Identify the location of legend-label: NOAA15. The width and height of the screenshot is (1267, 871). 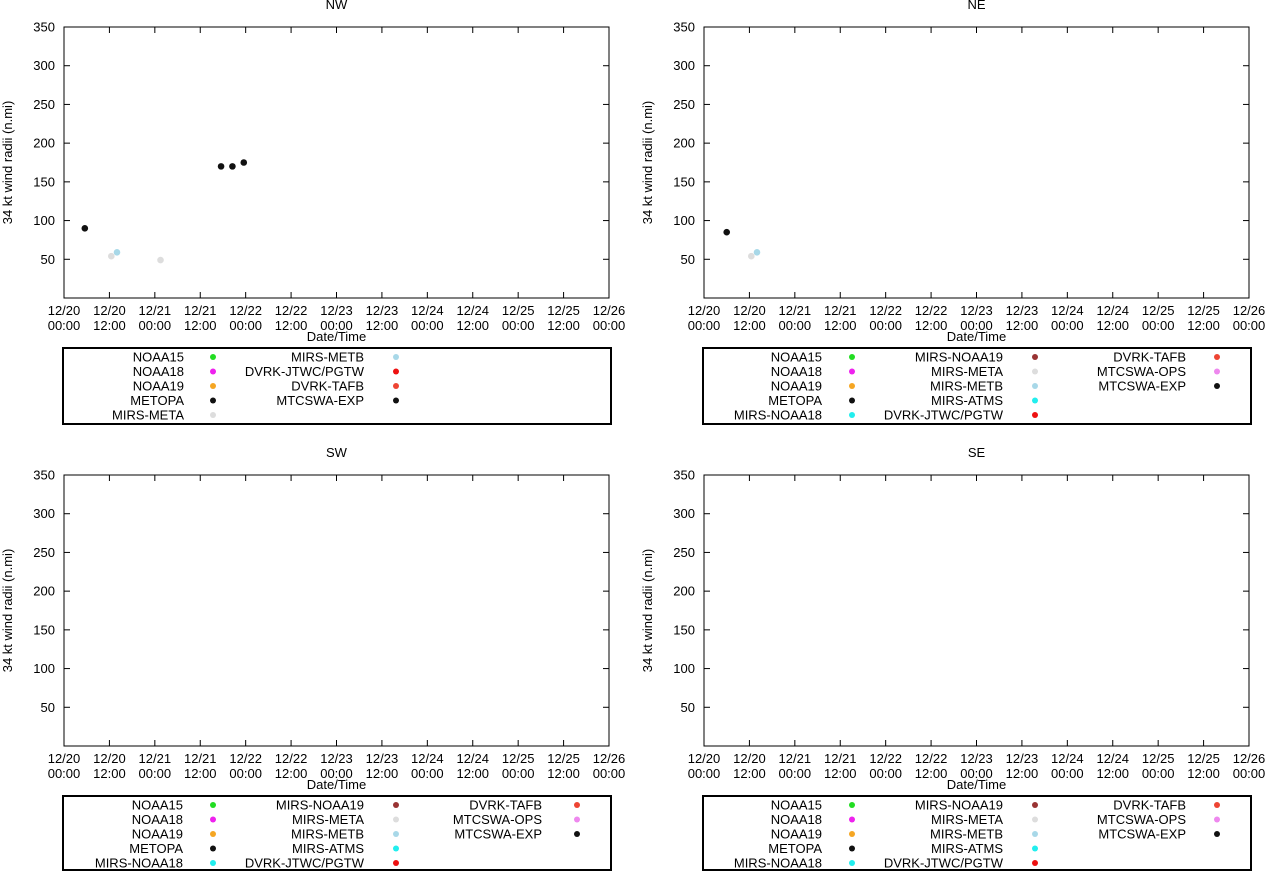
(158, 357).